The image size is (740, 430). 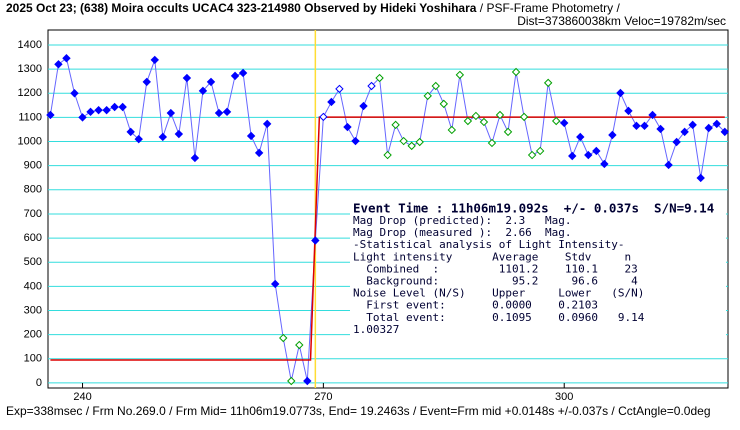 What do you see at coordinates (39, 383) in the screenshot?
I see `y-tick-label: 0` at bounding box center [39, 383].